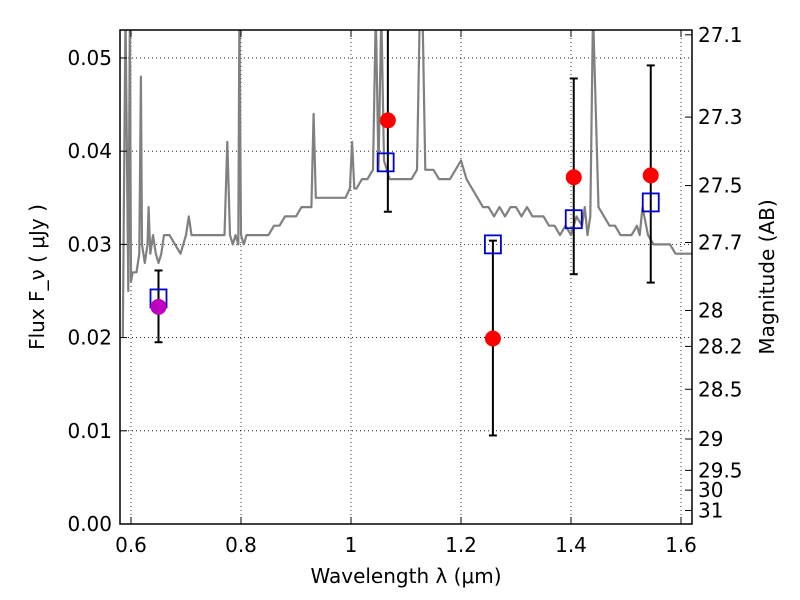  What do you see at coordinates (89, 338) in the screenshot?
I see `y-tick-label: 0.02` at bounding box center [89, 338].